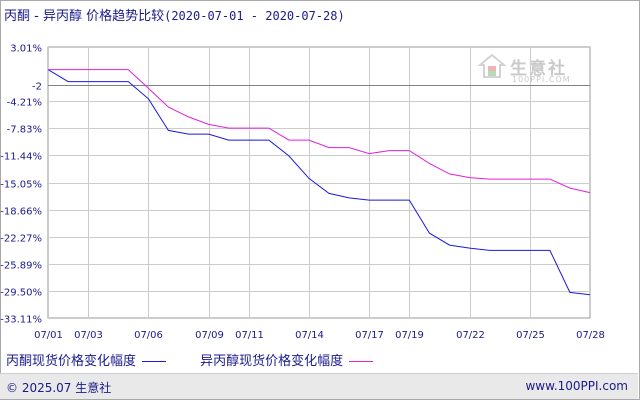 This screenshot has width=640, height=400. What do you see at coordinates (21, 239) in the screenshot?
I see `y-tick-label: -22.27%` at bounding box center [21, 239].